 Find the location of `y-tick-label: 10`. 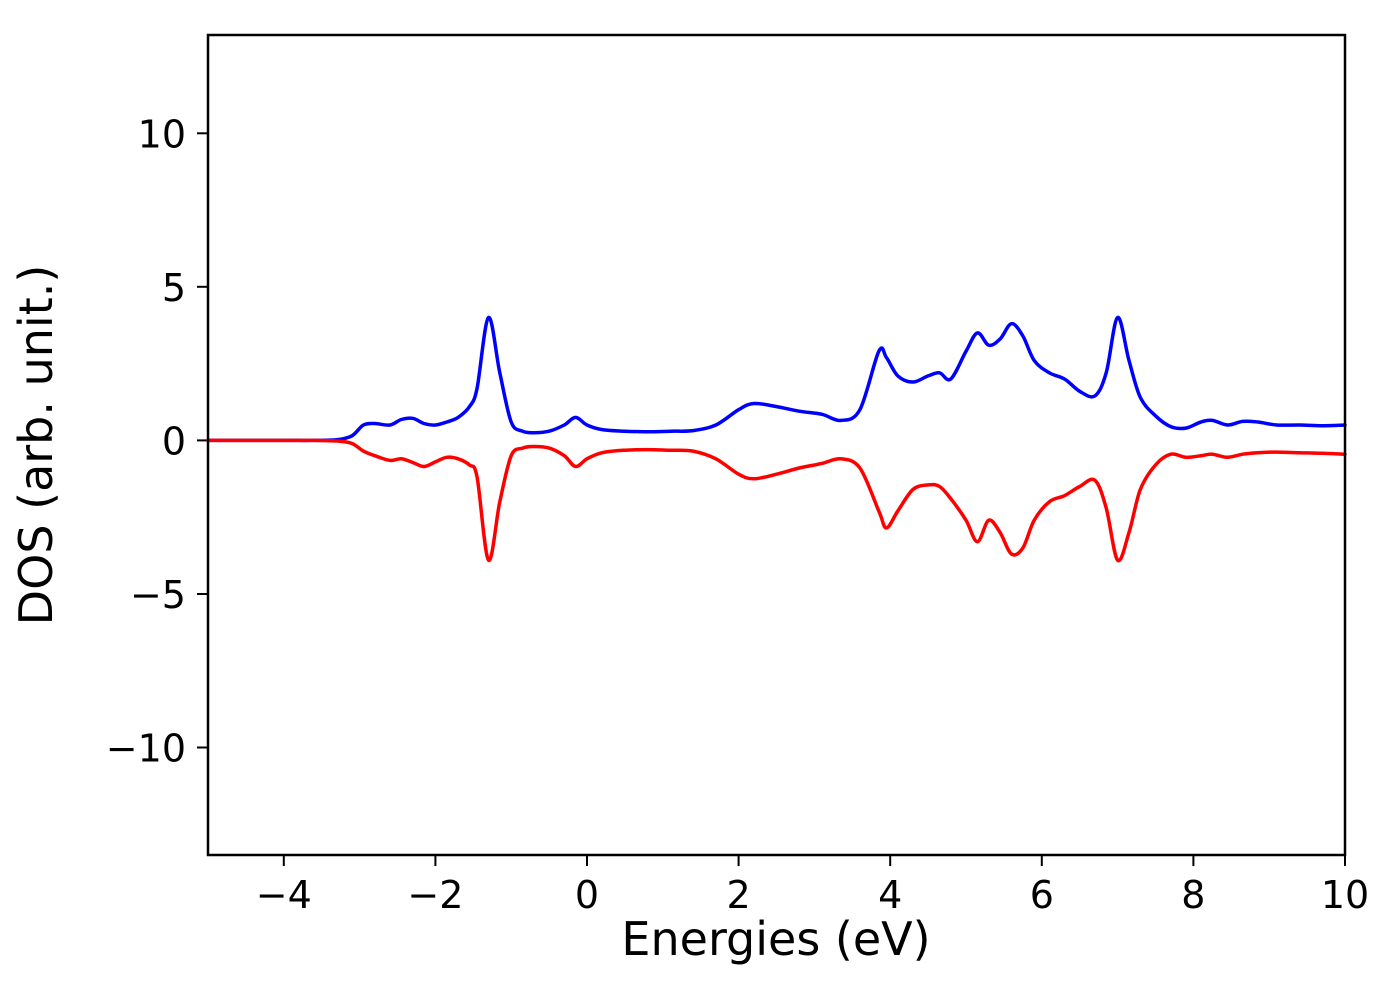

y-tick-label: 10 is located at coordinates (162, 134).